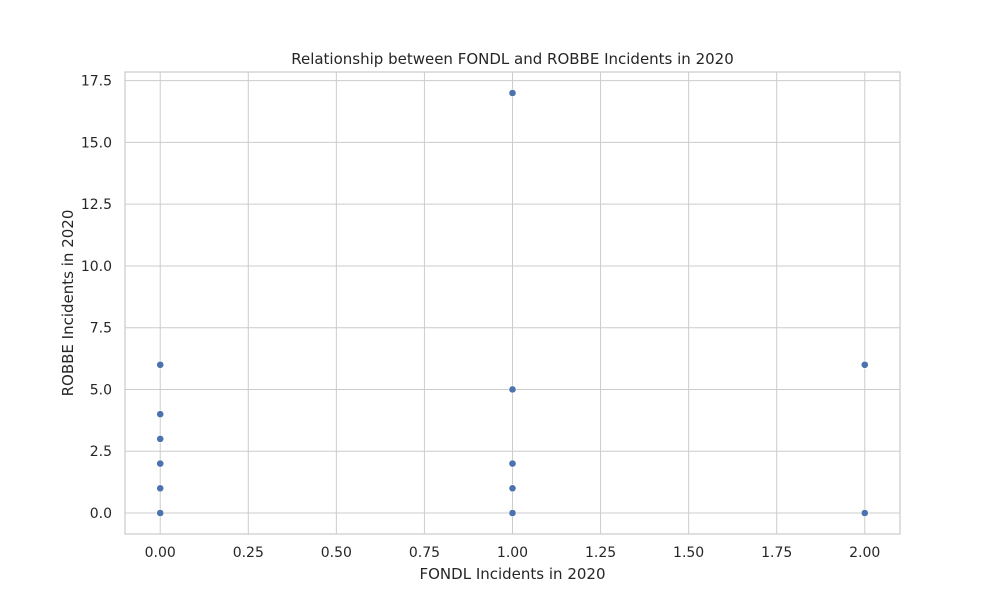 This screenshot has height=600, width=1000. Describe the element at coordinates (96, 205) in the screenshot. I see `y-tick-label: 12.5` at that location.